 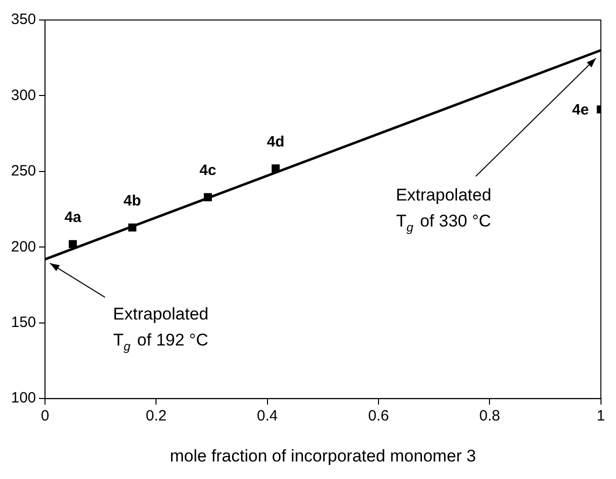 What do you see at coordinates (23, 171) in the screenshot?
I see `y-tick-label: 250` at bounding box center [23, 171].